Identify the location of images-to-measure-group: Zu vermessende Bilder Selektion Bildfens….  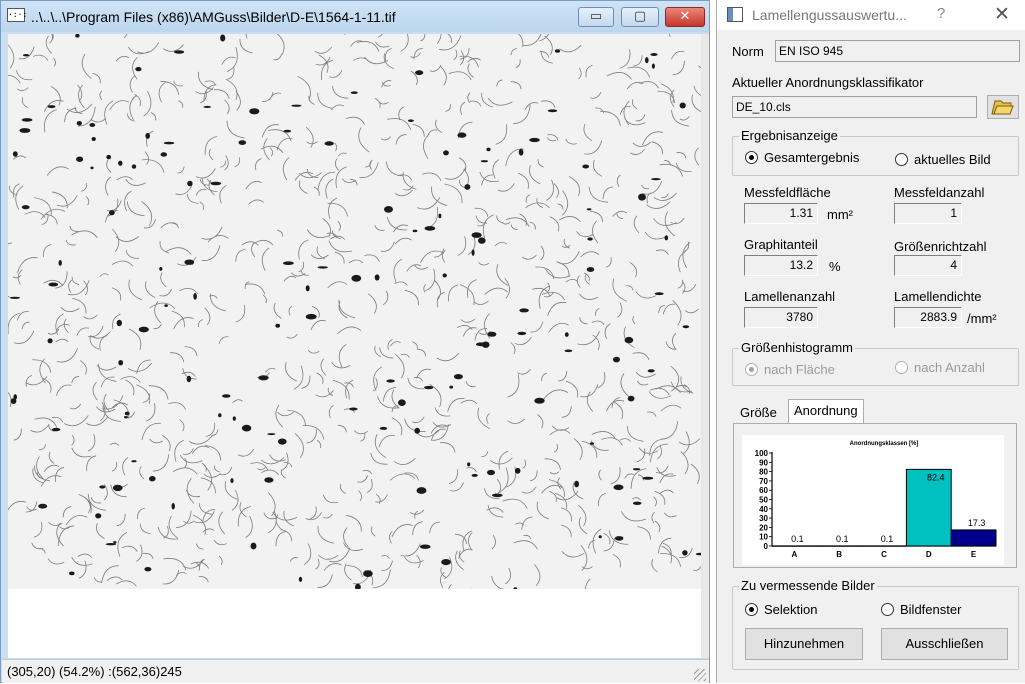
(875, 624).